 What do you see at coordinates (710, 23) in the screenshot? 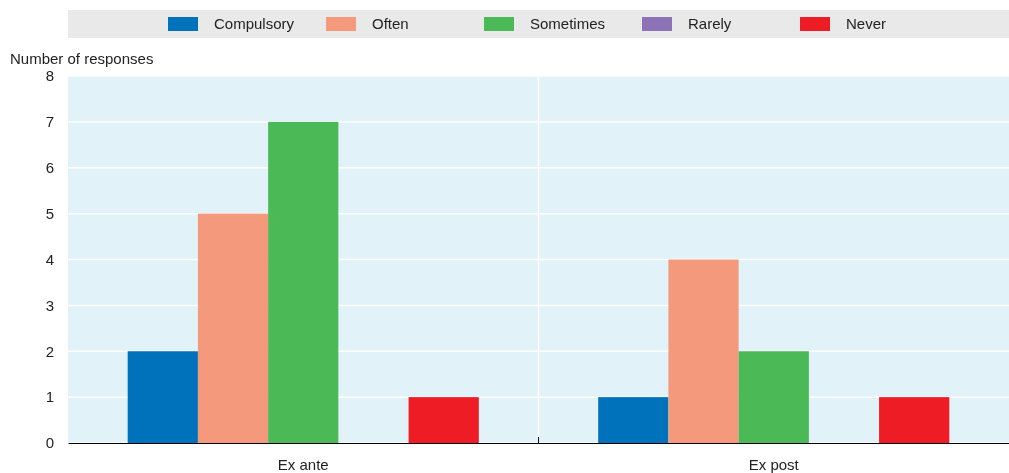
I see `legend-label: Rarely` at bounding box center [710, 23].